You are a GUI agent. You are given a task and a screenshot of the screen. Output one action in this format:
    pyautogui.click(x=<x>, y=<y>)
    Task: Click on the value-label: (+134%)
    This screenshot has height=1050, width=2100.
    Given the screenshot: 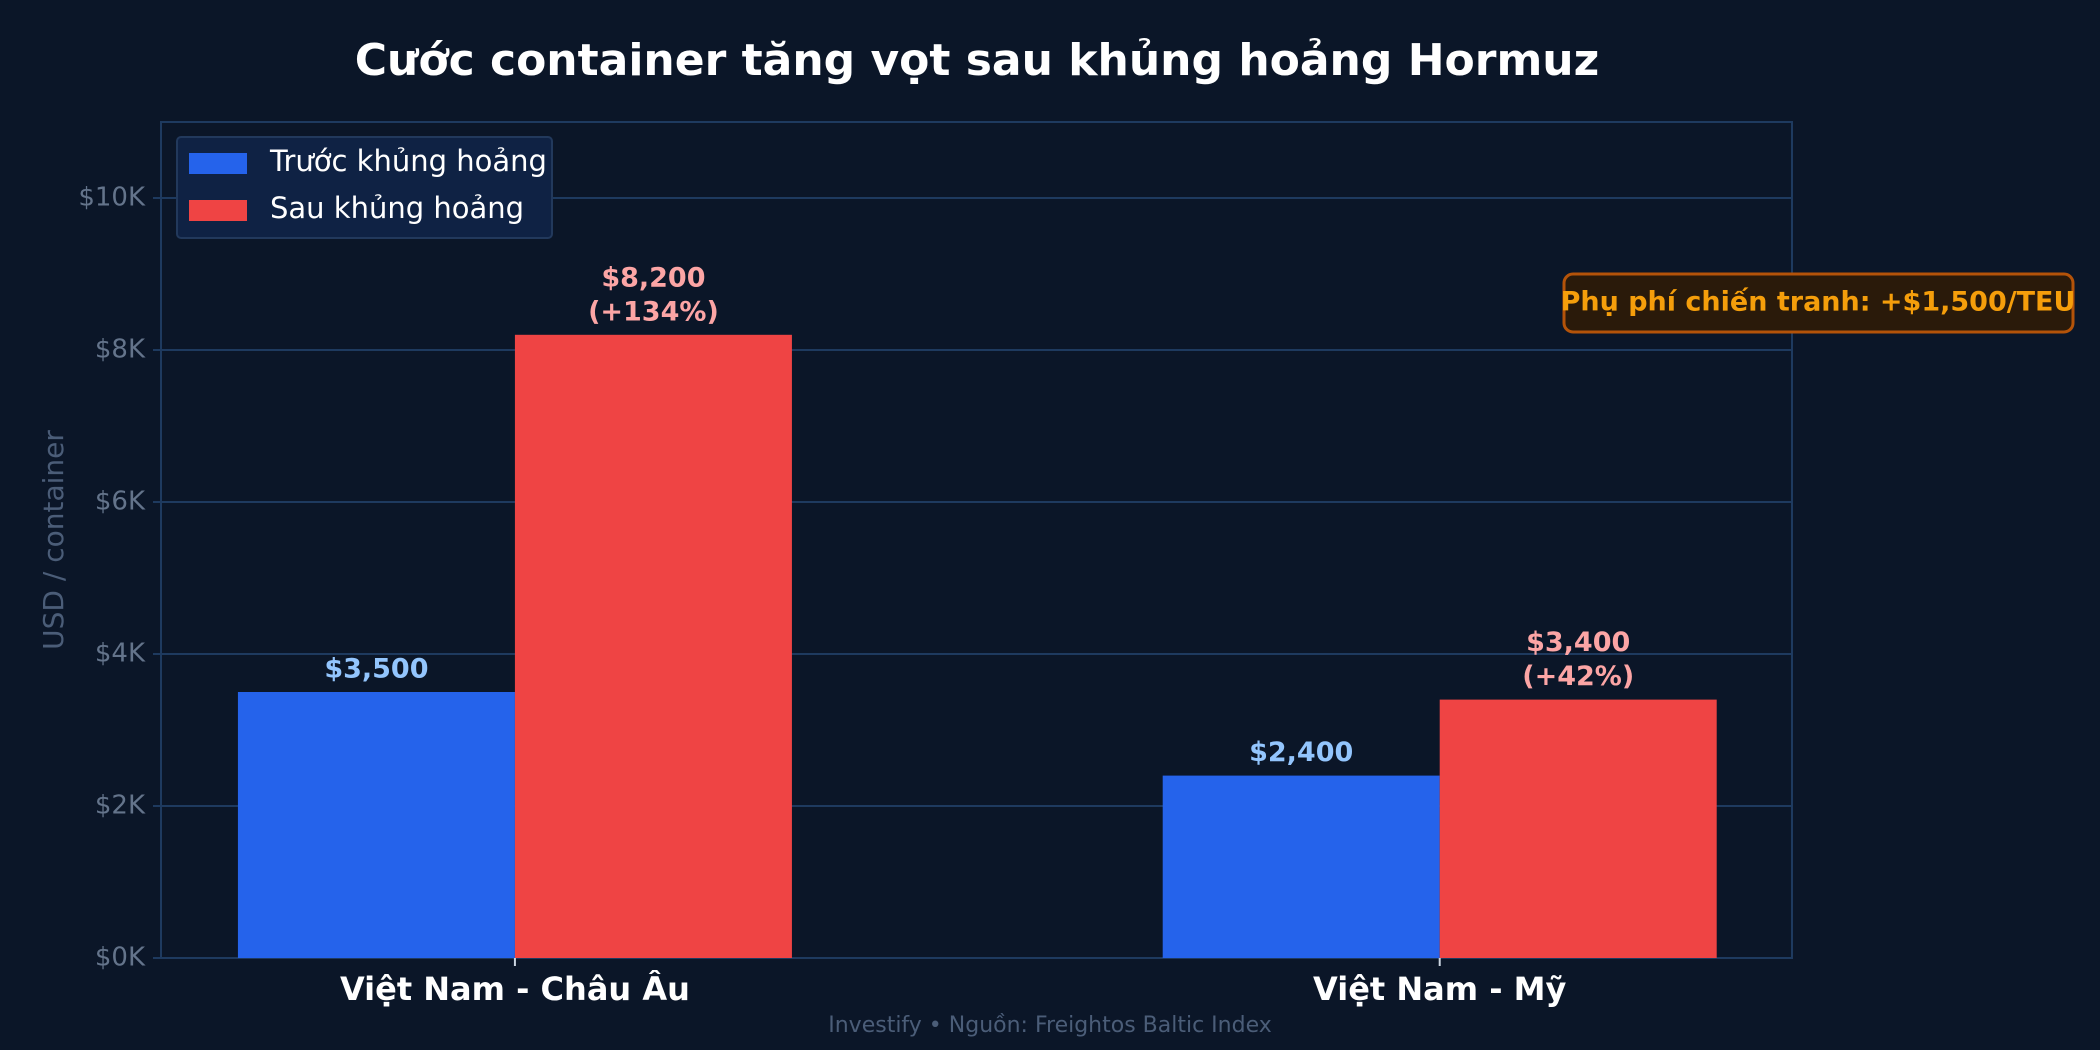 What is the action you would take?
    pyautogui.click(x=653, y=311)
    